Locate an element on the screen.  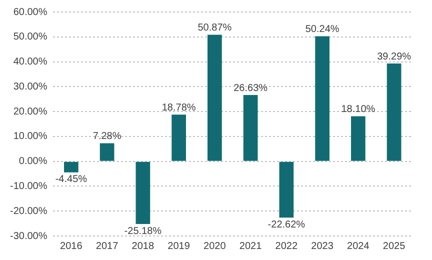
y-tick-label: 30.00% is located at coordinates (30, 86).